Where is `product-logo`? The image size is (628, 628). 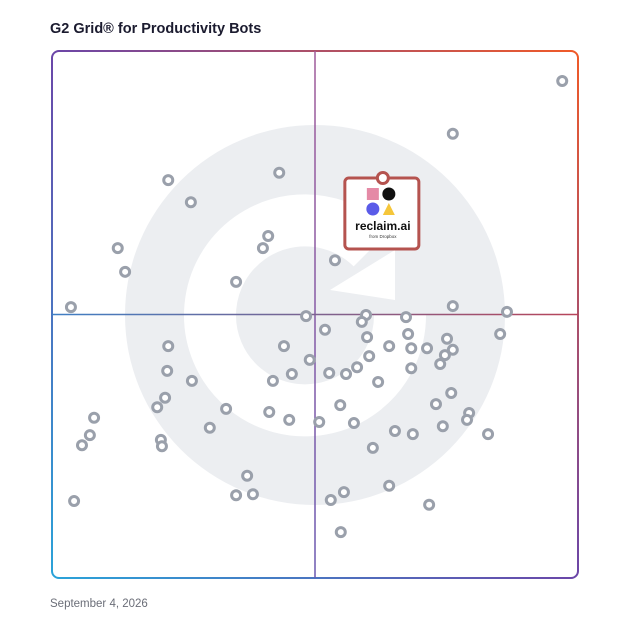 product-logo is located at coordinates (381, 201).